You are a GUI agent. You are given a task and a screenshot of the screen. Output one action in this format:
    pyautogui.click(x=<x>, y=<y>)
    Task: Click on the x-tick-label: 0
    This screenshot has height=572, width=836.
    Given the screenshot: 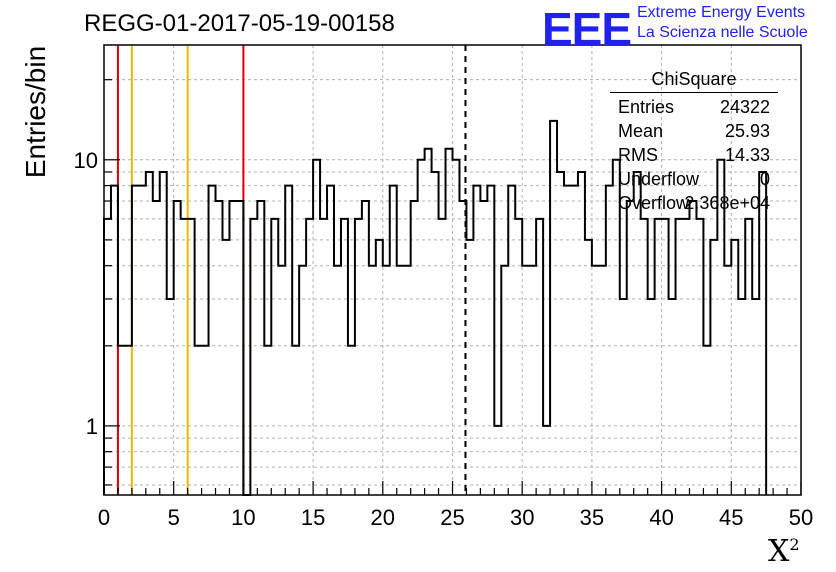 What is the action you would take?
    pyautogui.click(x=104, y=517)
    